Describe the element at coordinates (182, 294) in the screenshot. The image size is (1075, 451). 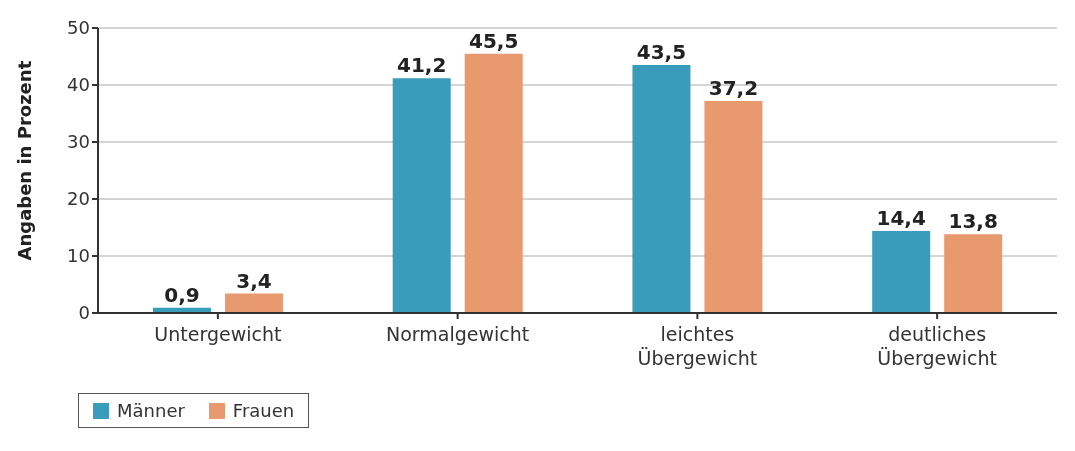
I see `data-label: 0,9` at that location.